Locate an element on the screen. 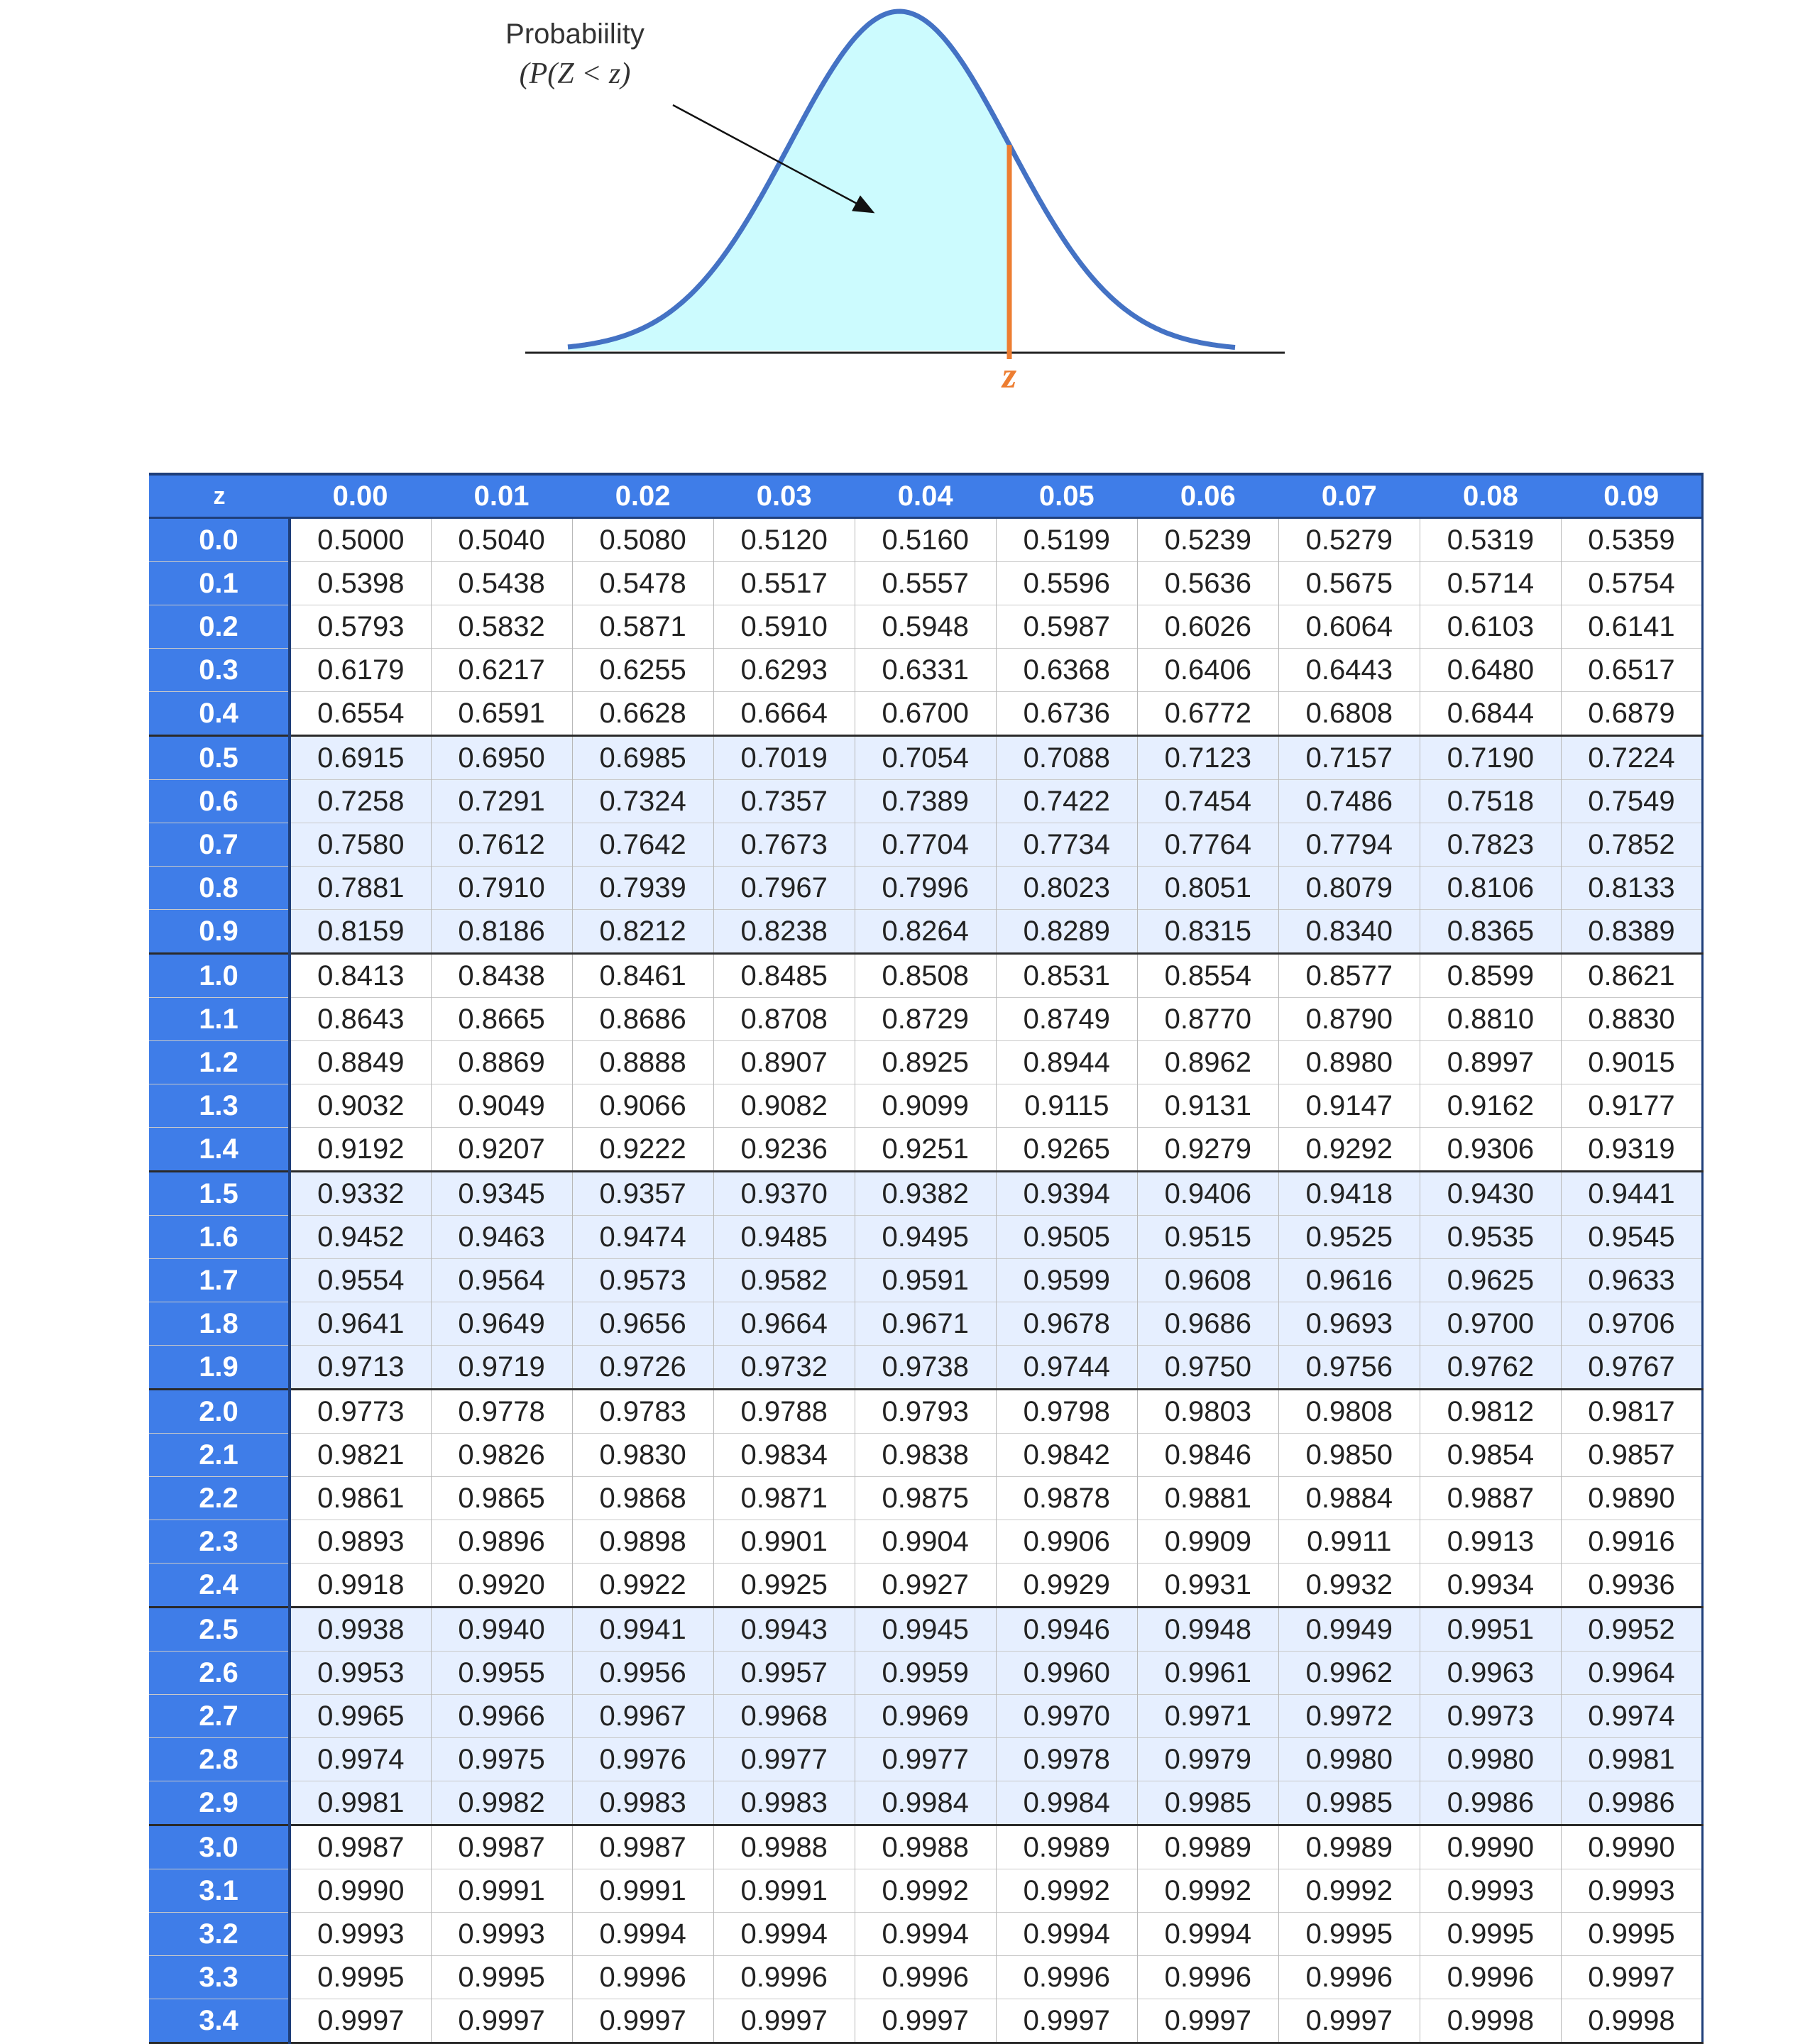 This screenshot has height=2044, width=1810. probability-cell: 0.9147 is located at coordinates (1349, 1106).